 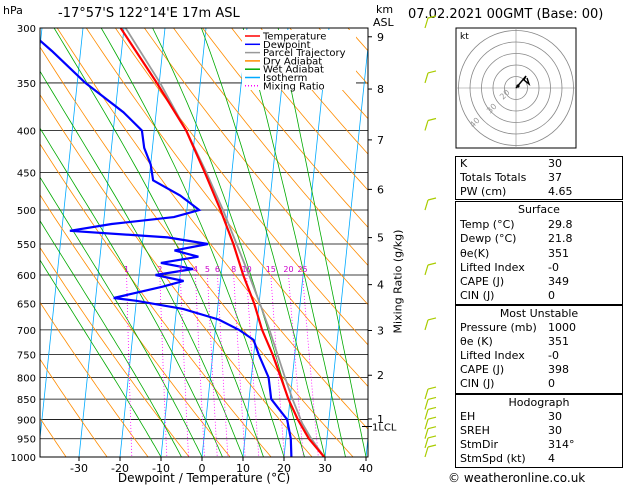 What do you see at coordinates (464, 163) in the screenshot?
I see `index-key: K` at bounding box center [464, 163].